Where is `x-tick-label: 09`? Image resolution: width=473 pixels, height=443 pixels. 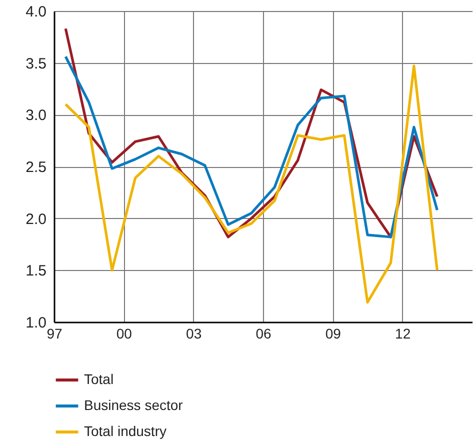 x-tick-label: 09 is located at coordinates (333, 334).